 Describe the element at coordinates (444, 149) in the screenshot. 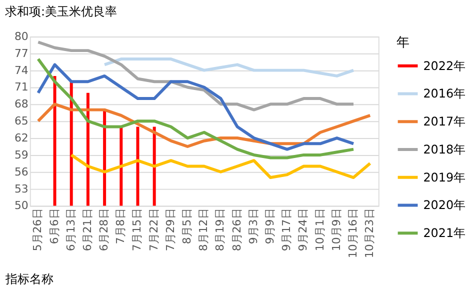

I see `legend-label: 2018年` at that location.